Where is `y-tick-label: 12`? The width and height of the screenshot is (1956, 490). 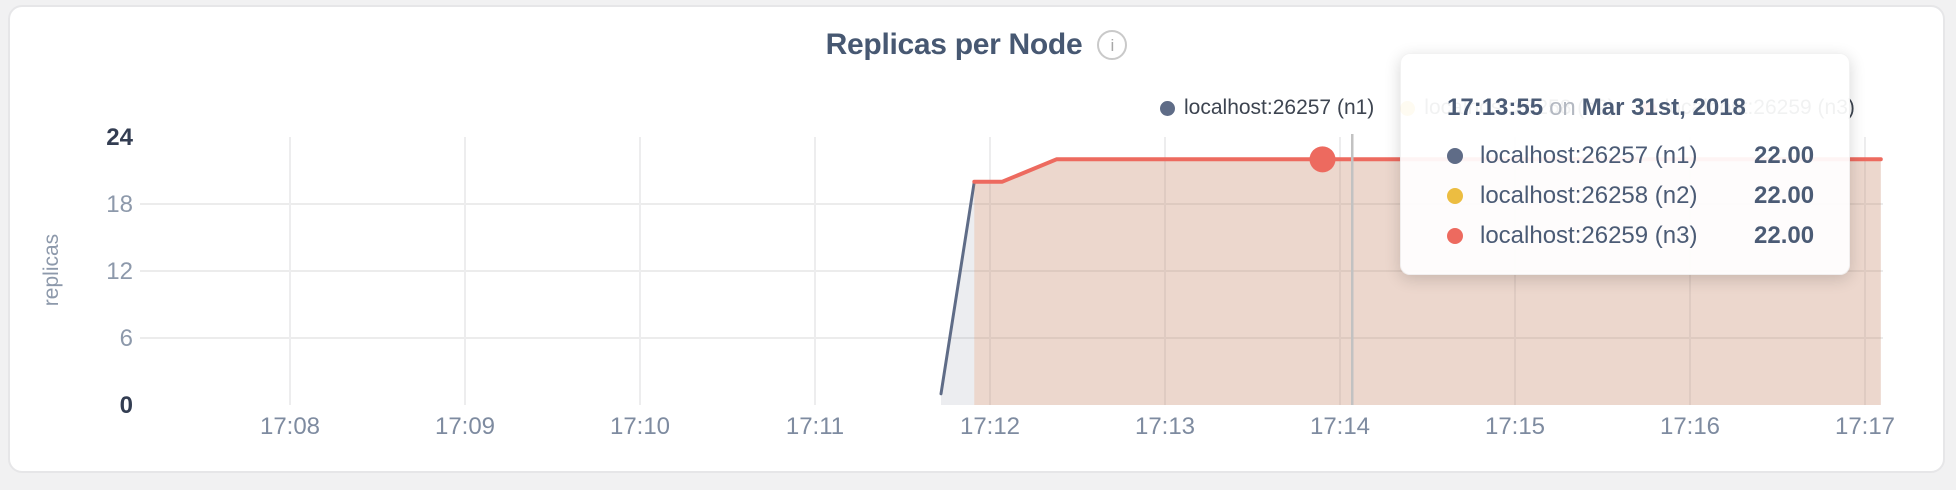
y-tick-label: 12 is located at coordinates (119, 271).